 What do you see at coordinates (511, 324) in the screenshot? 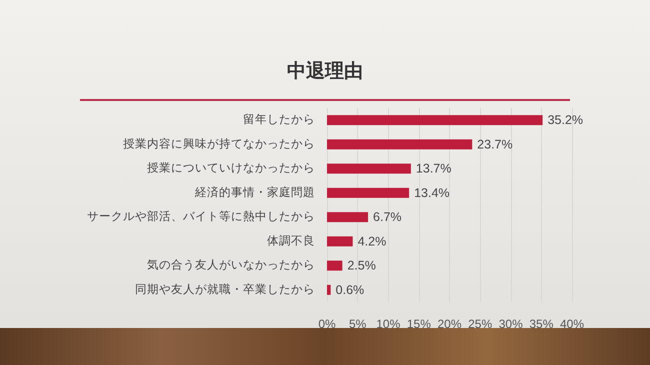
I see `x-tick-label: 30%` at bounding box center [511, 324].